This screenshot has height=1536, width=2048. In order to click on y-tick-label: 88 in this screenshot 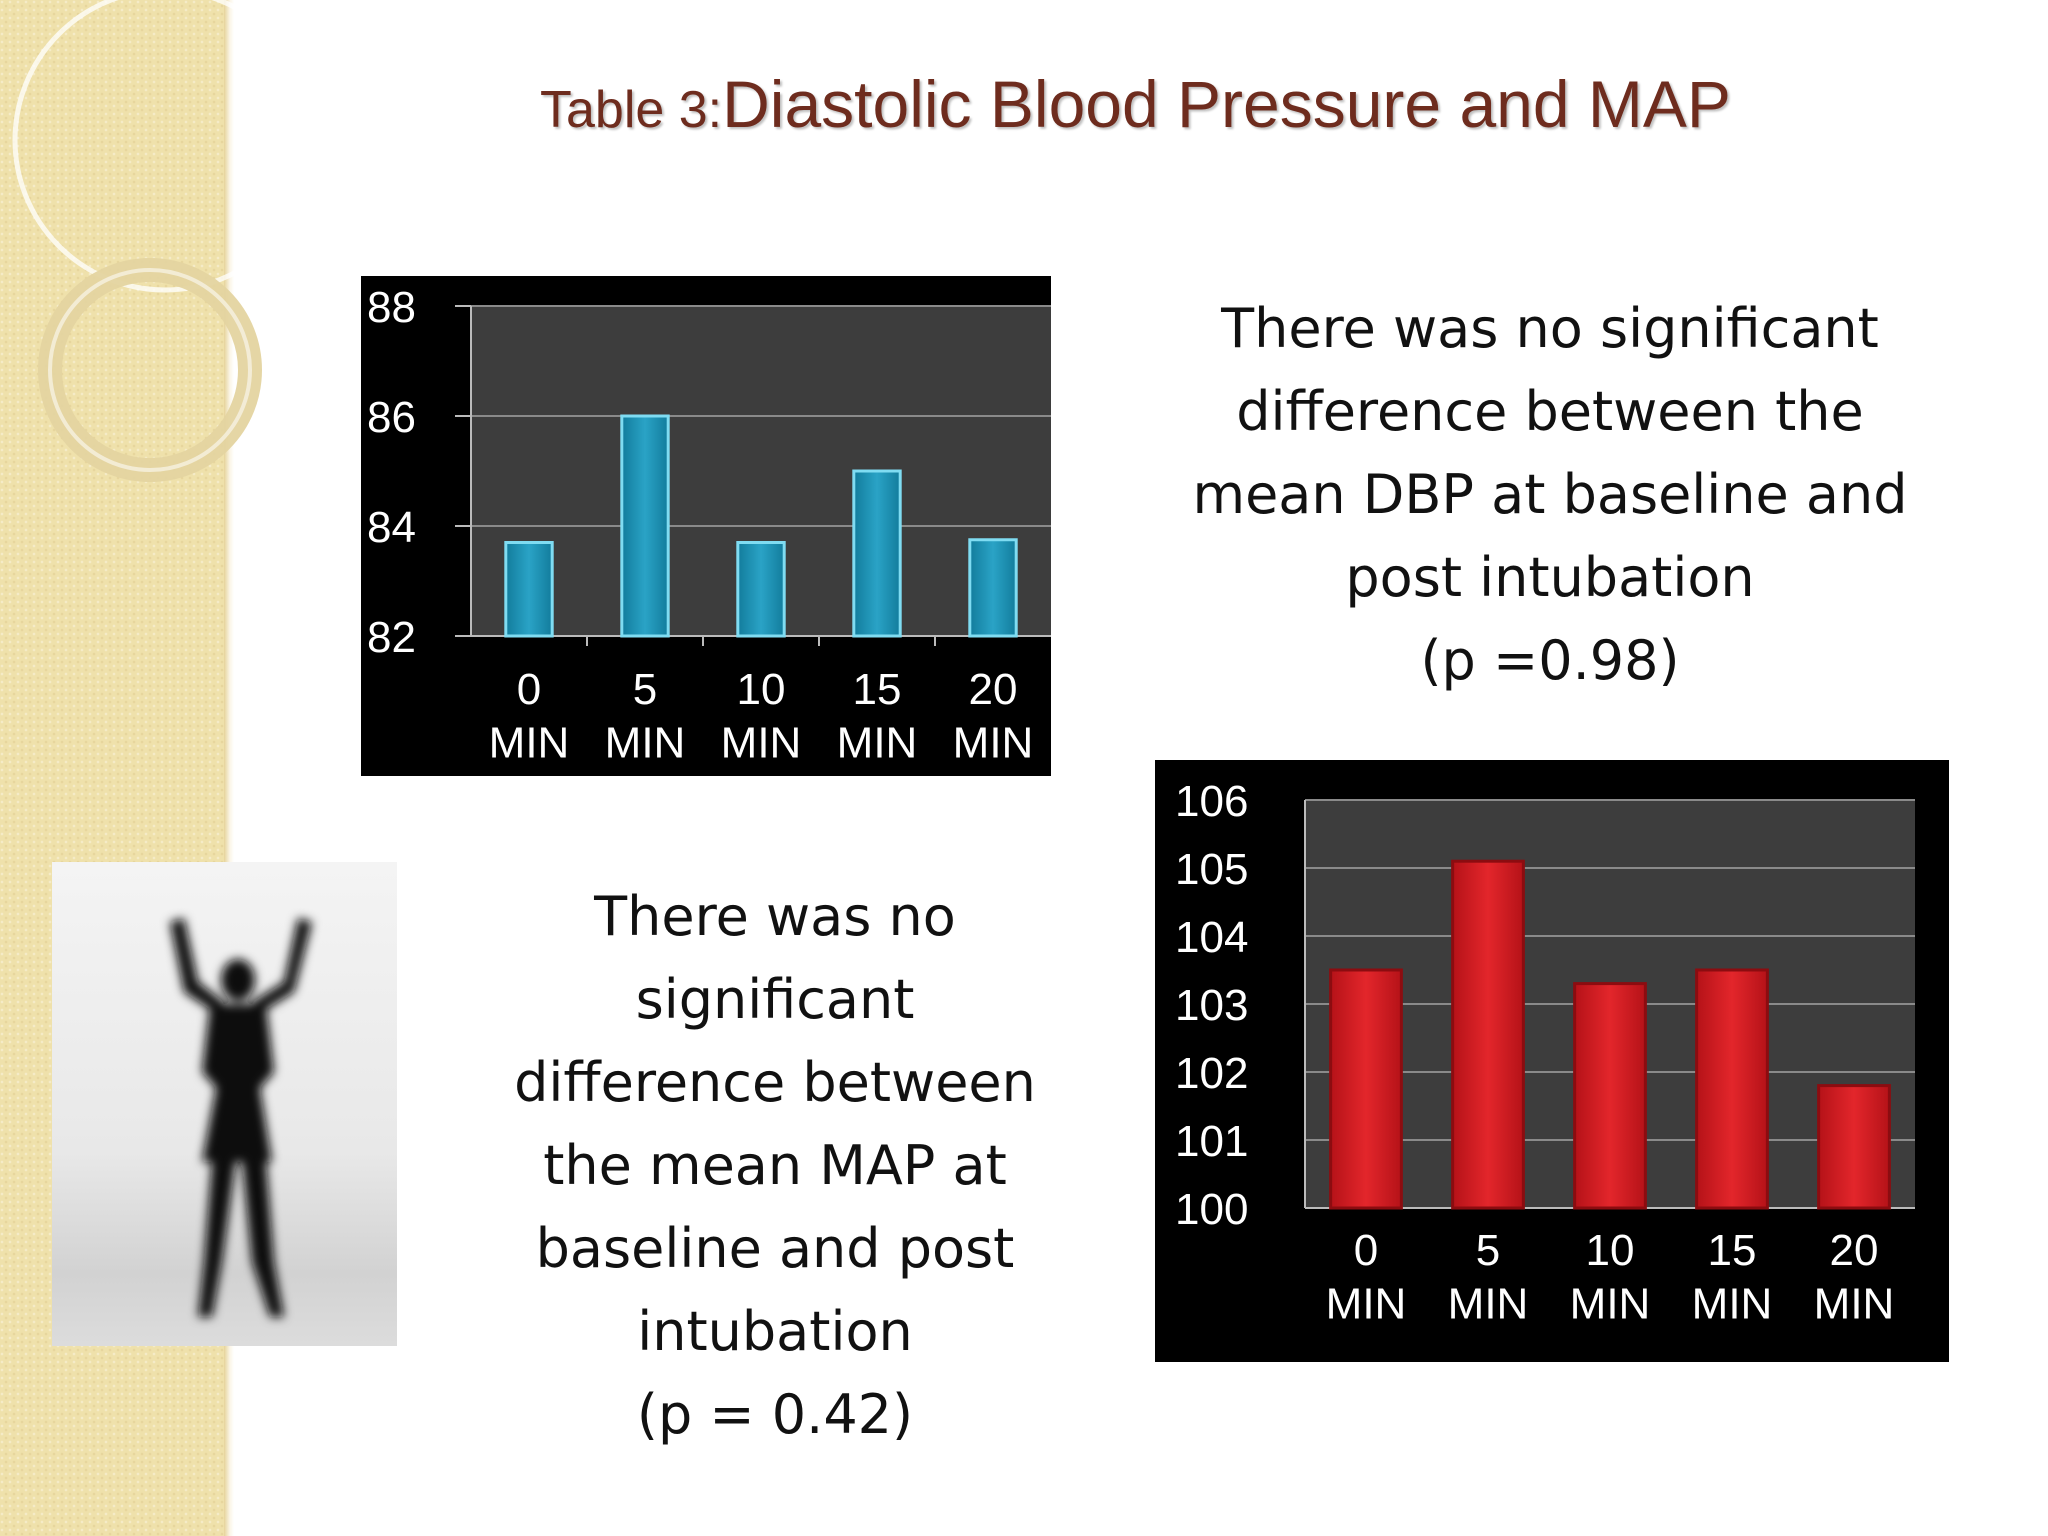, I will do `click(391, 307)`.